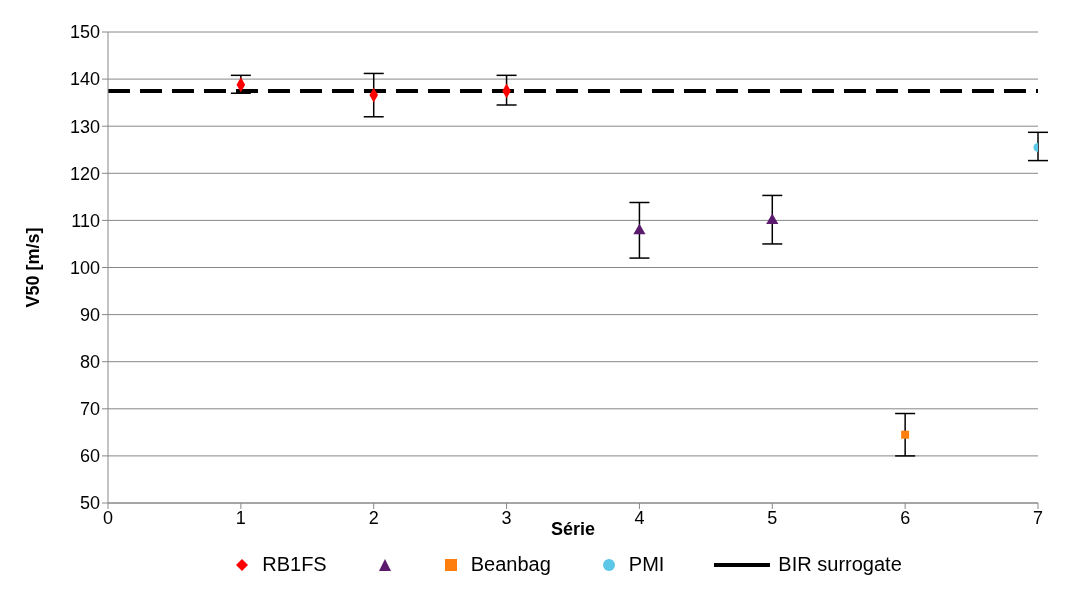  I want to click on y-tick-label: 70, so click(89, 409).